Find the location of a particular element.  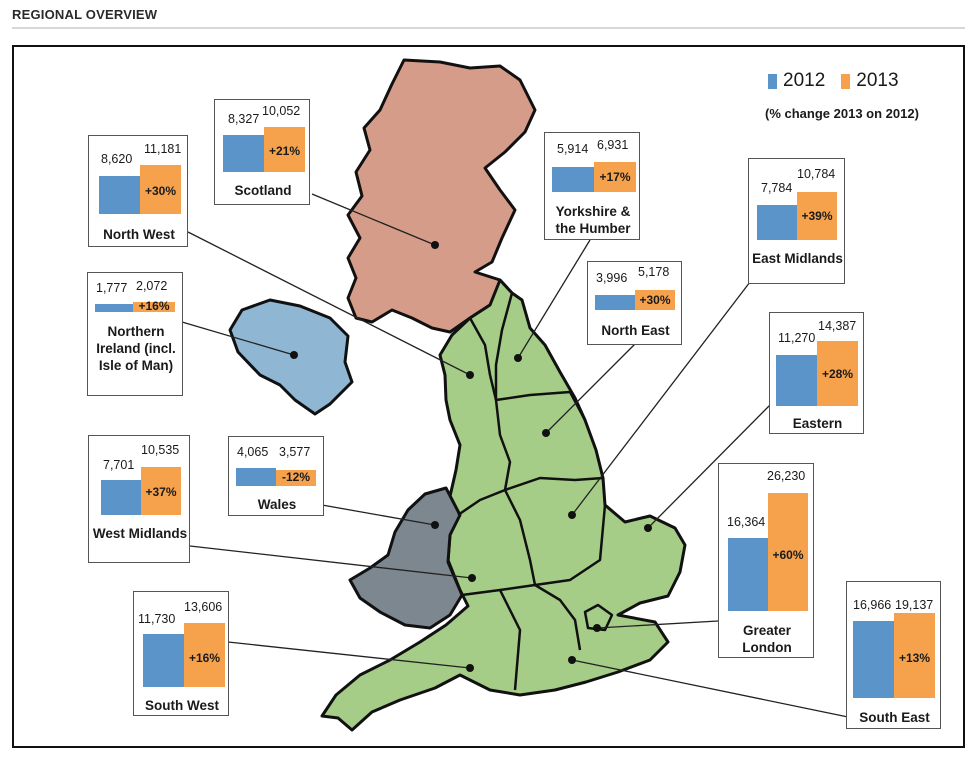

region-box-eastern: 11,270 14,387 +28% Eastern is located at coordinates (816, 373).